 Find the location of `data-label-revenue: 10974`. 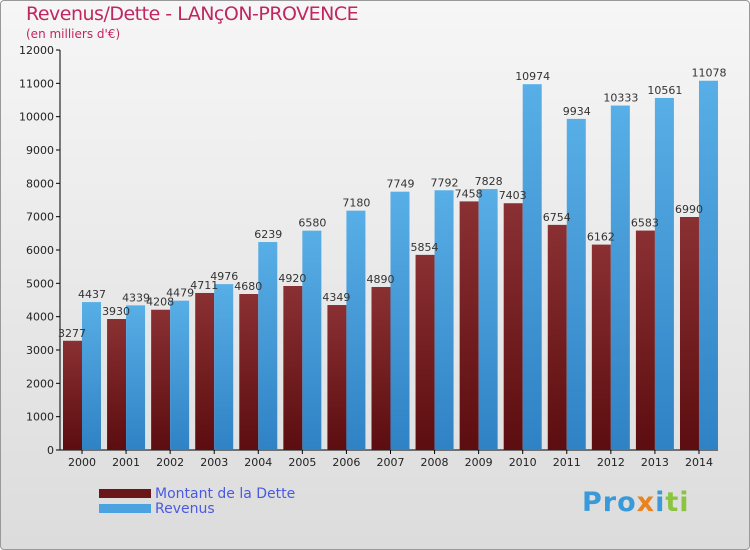

data-label-revenue: 10974 is located at coordinates (532, 76).